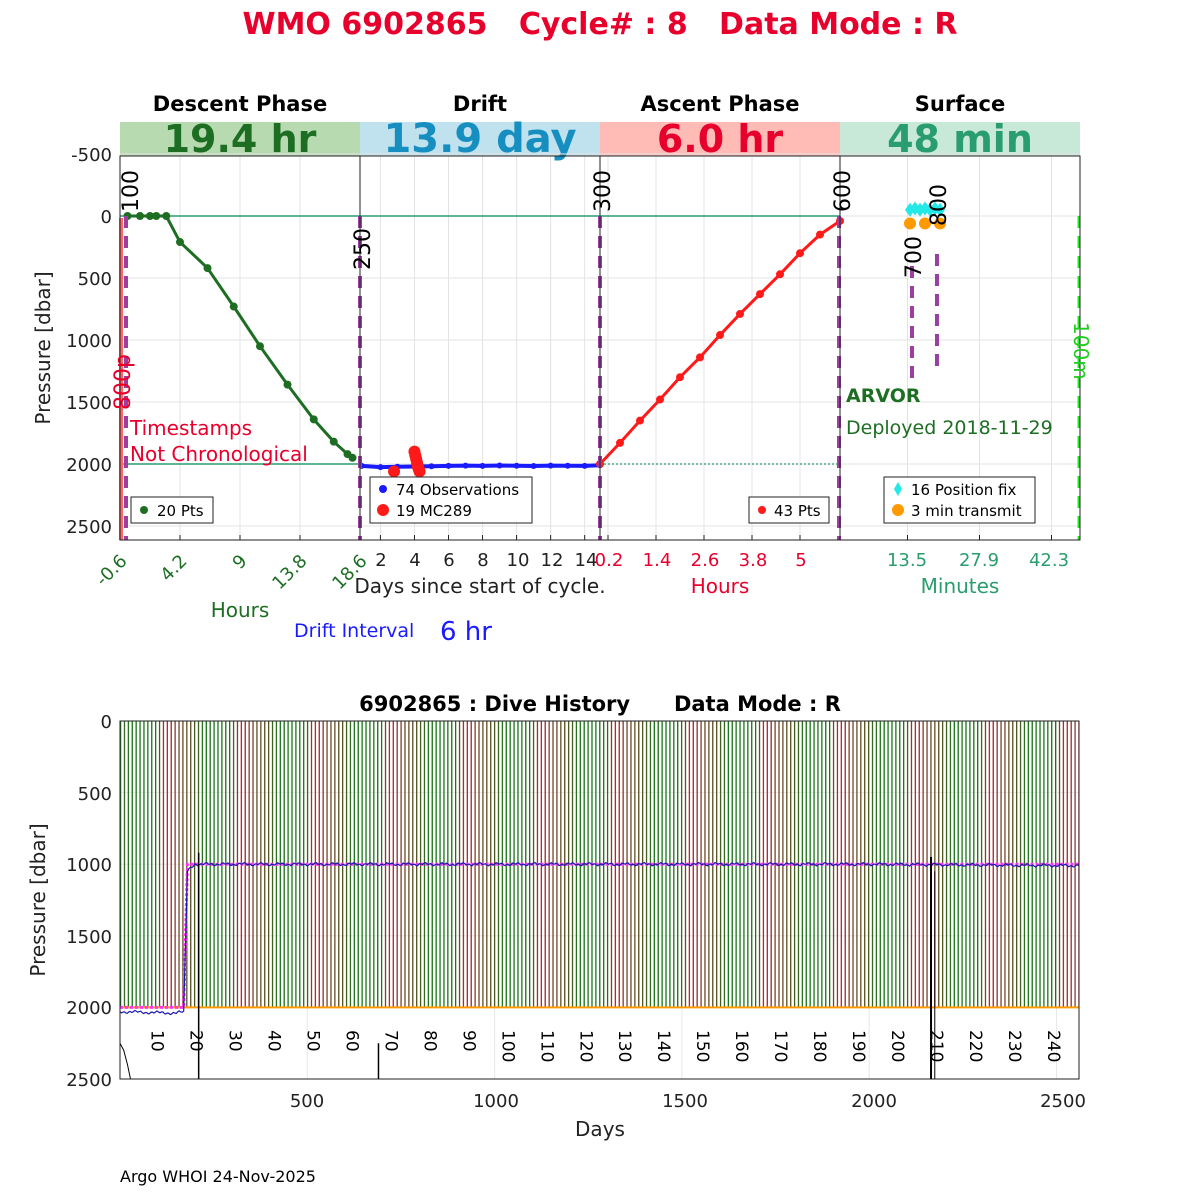  What do you see at coordinates (123, 382) in the screenshot?
I see `annot-800p: 800p` at bounding box center [123, 382].